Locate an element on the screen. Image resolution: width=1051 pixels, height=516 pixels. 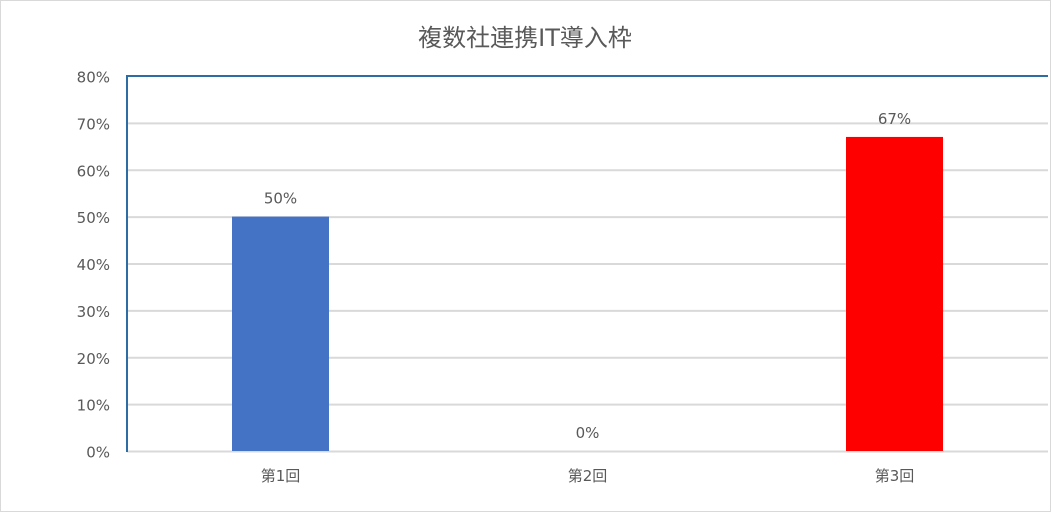
y-tick-label: 70% is located at coordinates (93, 124).